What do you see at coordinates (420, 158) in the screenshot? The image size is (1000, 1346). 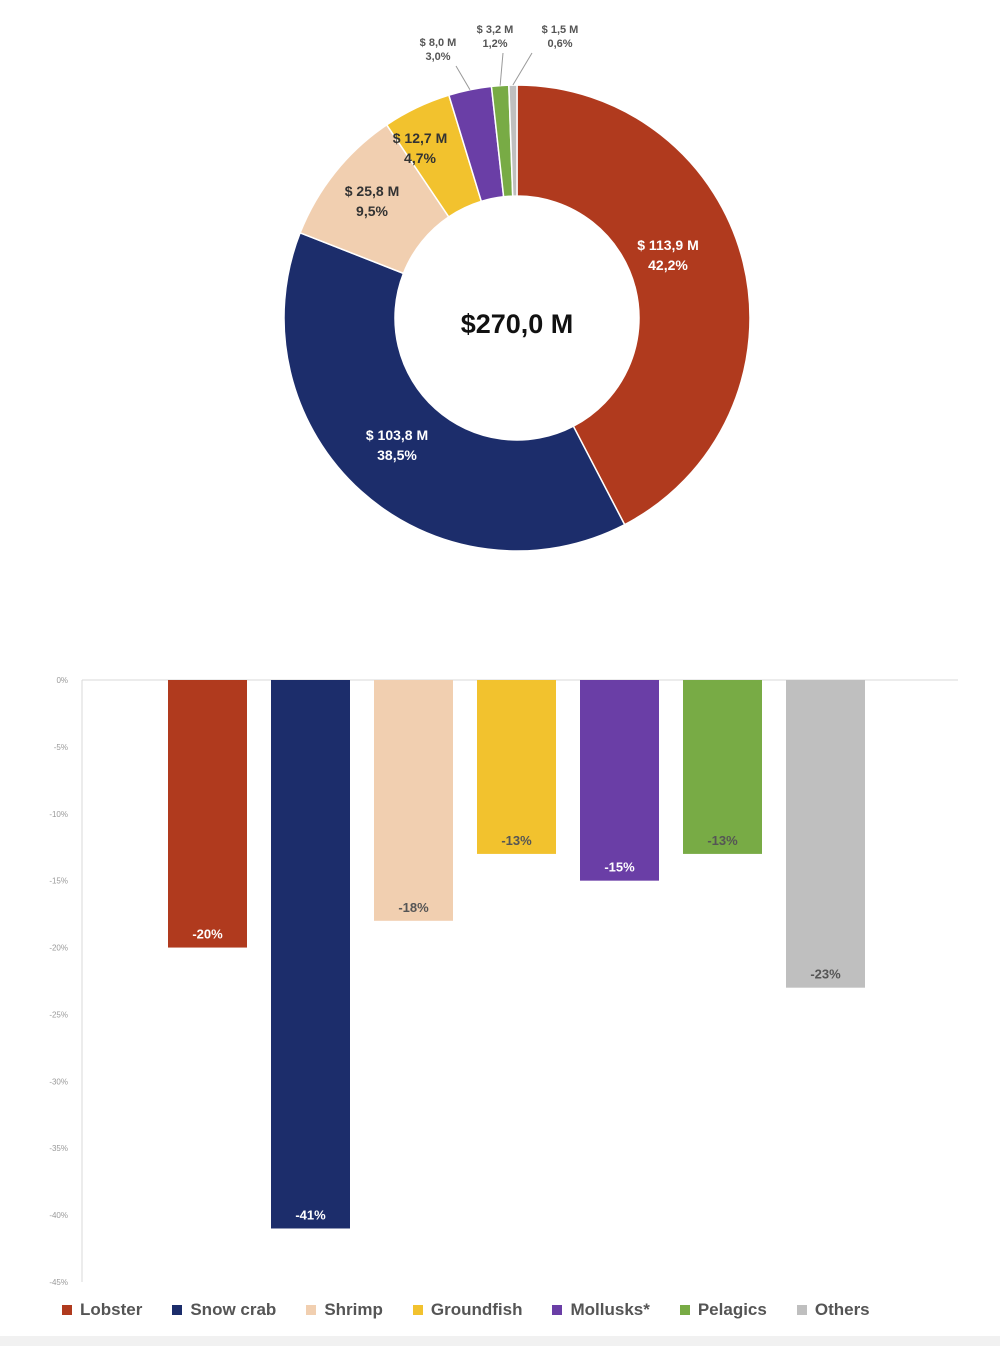 I see `donut-percent-label: 4,7%` at bounding box center [420, 158].